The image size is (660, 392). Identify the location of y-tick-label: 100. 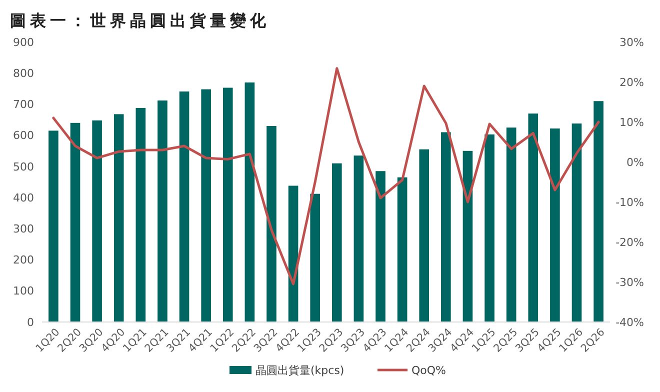
(23, 291).